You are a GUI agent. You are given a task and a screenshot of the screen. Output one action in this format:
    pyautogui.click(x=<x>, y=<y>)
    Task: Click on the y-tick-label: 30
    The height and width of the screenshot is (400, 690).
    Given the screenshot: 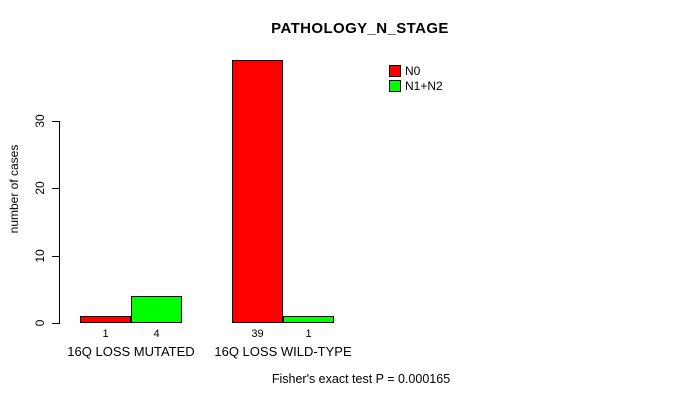 What is the action you would take?
    pyautogui.click(x=40, y=121)
    